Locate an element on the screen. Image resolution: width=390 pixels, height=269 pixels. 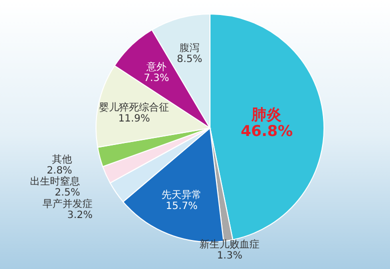
data-label: 2.8% is located at coordinates (59, 170).